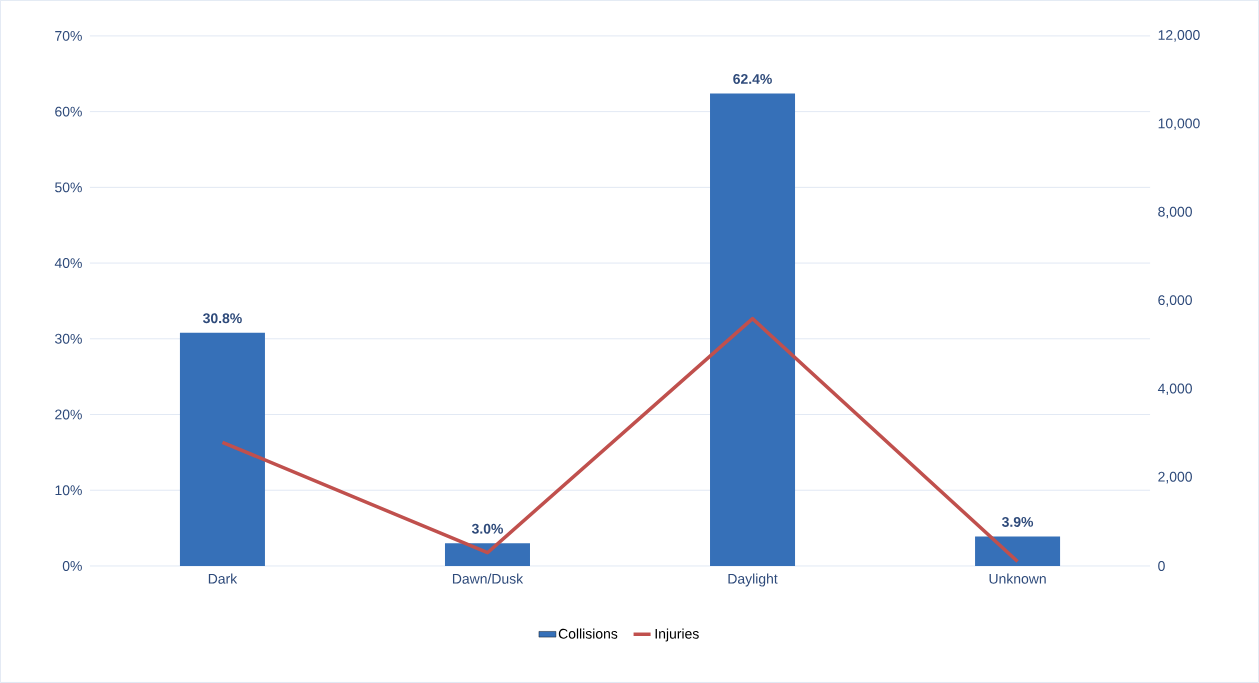  Describe the element at coordinates (72, 566) in the screenshot. I see `y-tick-label: 0%` at that location.